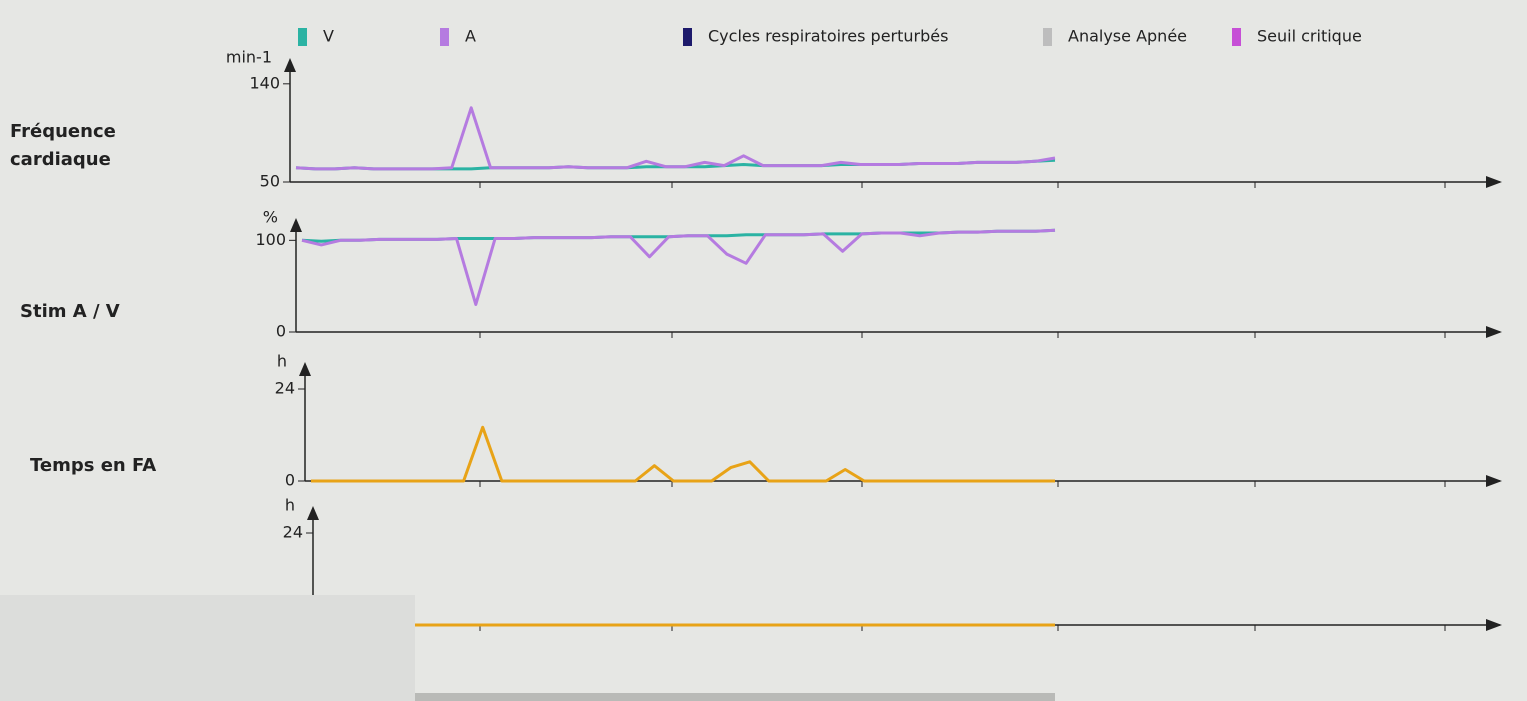  What do you see at coordinates (470, 36) in the screenshot?
I see `legend-label: A` at bounding box center [470, 36].